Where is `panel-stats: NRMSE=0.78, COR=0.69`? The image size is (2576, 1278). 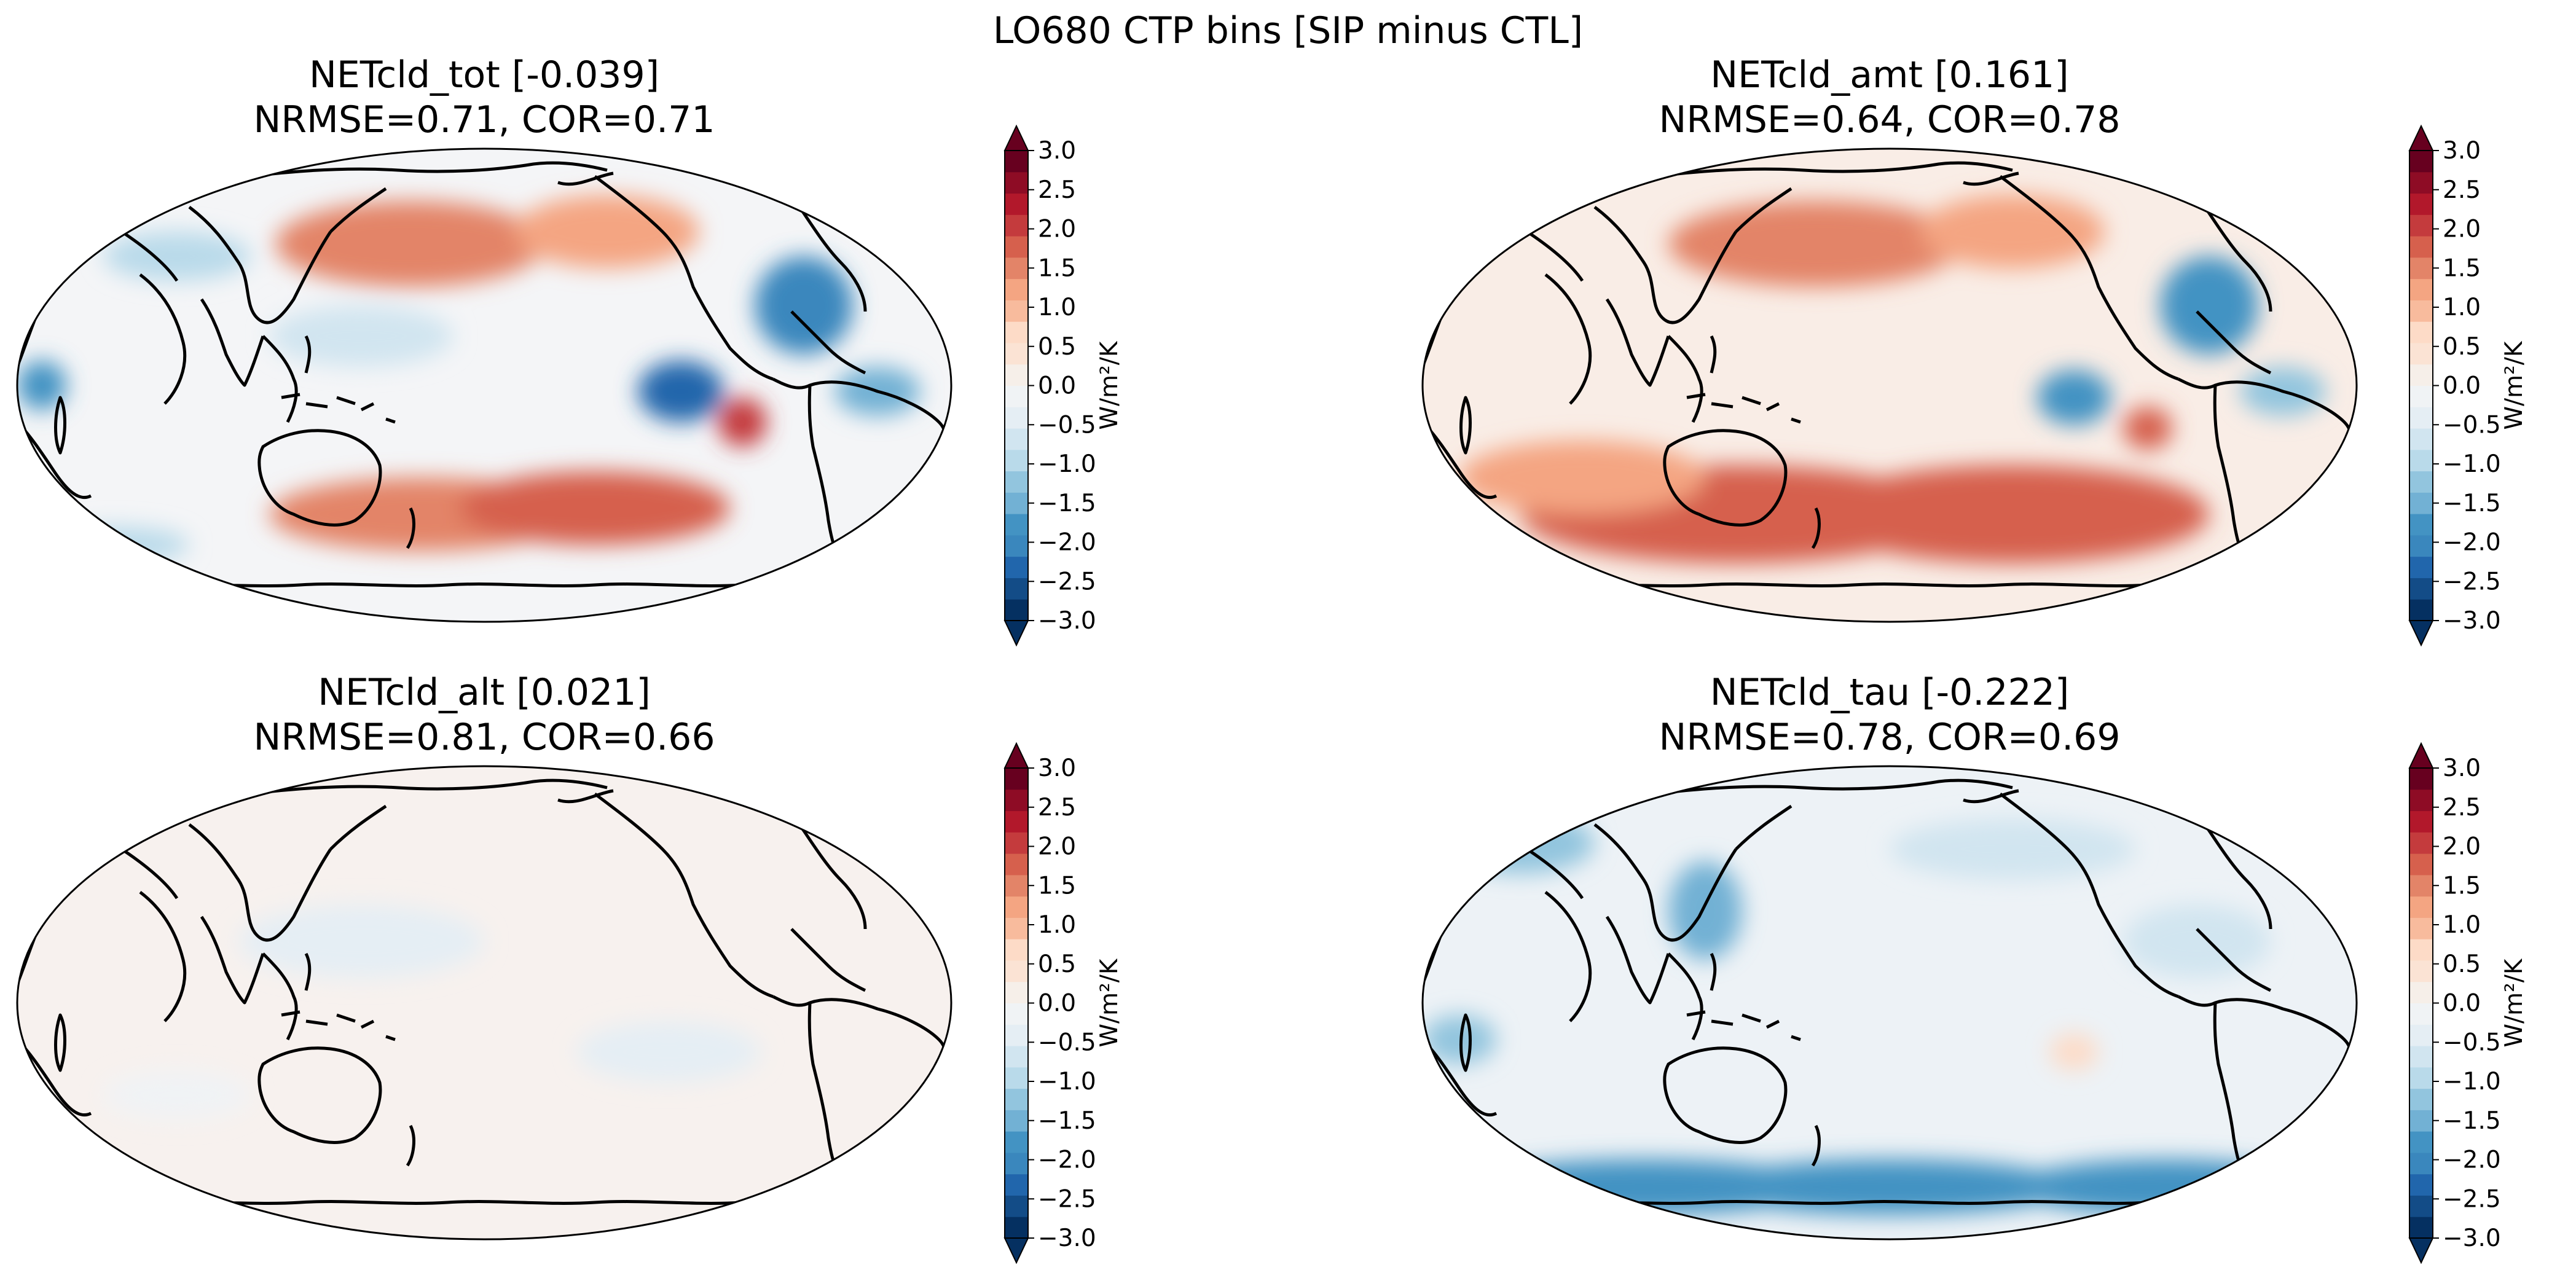 panel-stats: NRMSE=0.78, COR=0.69 is located at coordinates (1889, 737).